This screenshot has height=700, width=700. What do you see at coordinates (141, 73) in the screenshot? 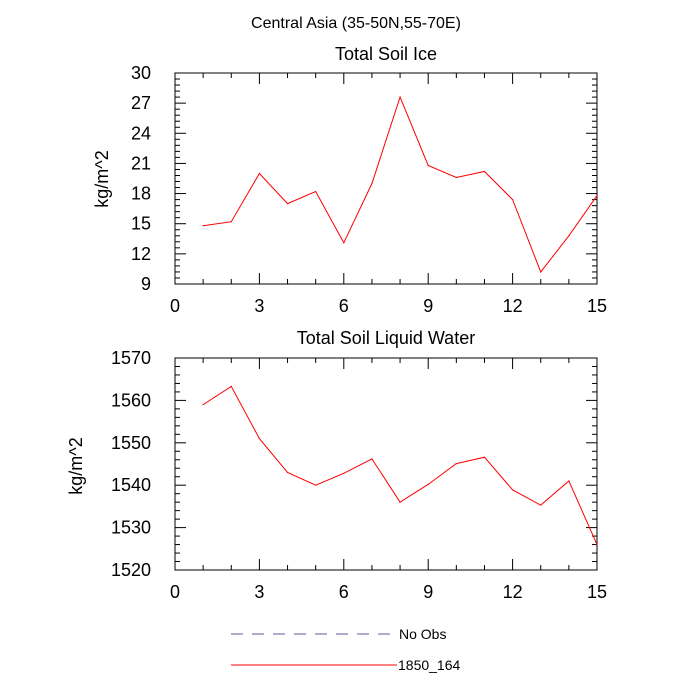
I see `y-tick-label: 30` at bounding box center [141, 73].